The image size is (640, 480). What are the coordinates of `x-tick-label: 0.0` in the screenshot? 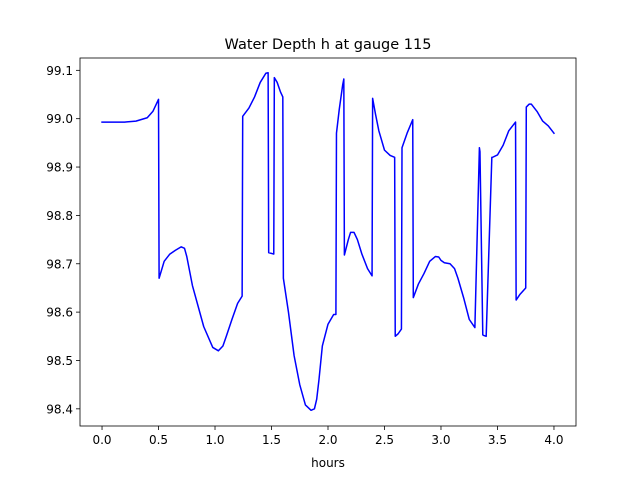 It's located at (101, 440).